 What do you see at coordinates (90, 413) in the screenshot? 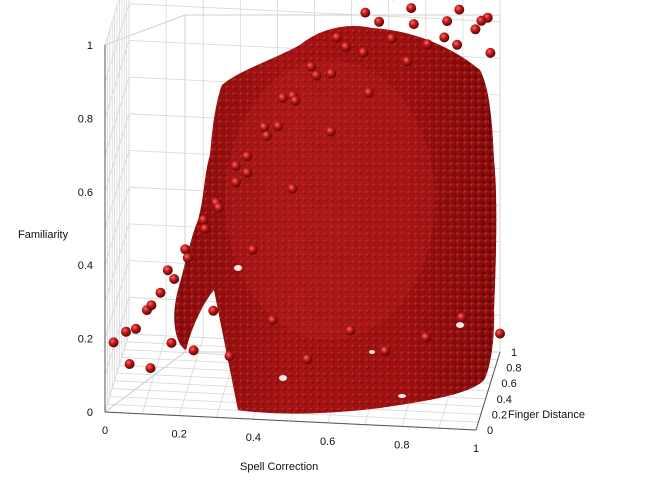
I see `z-tick-label: 0` at bounding box center [90, 413].